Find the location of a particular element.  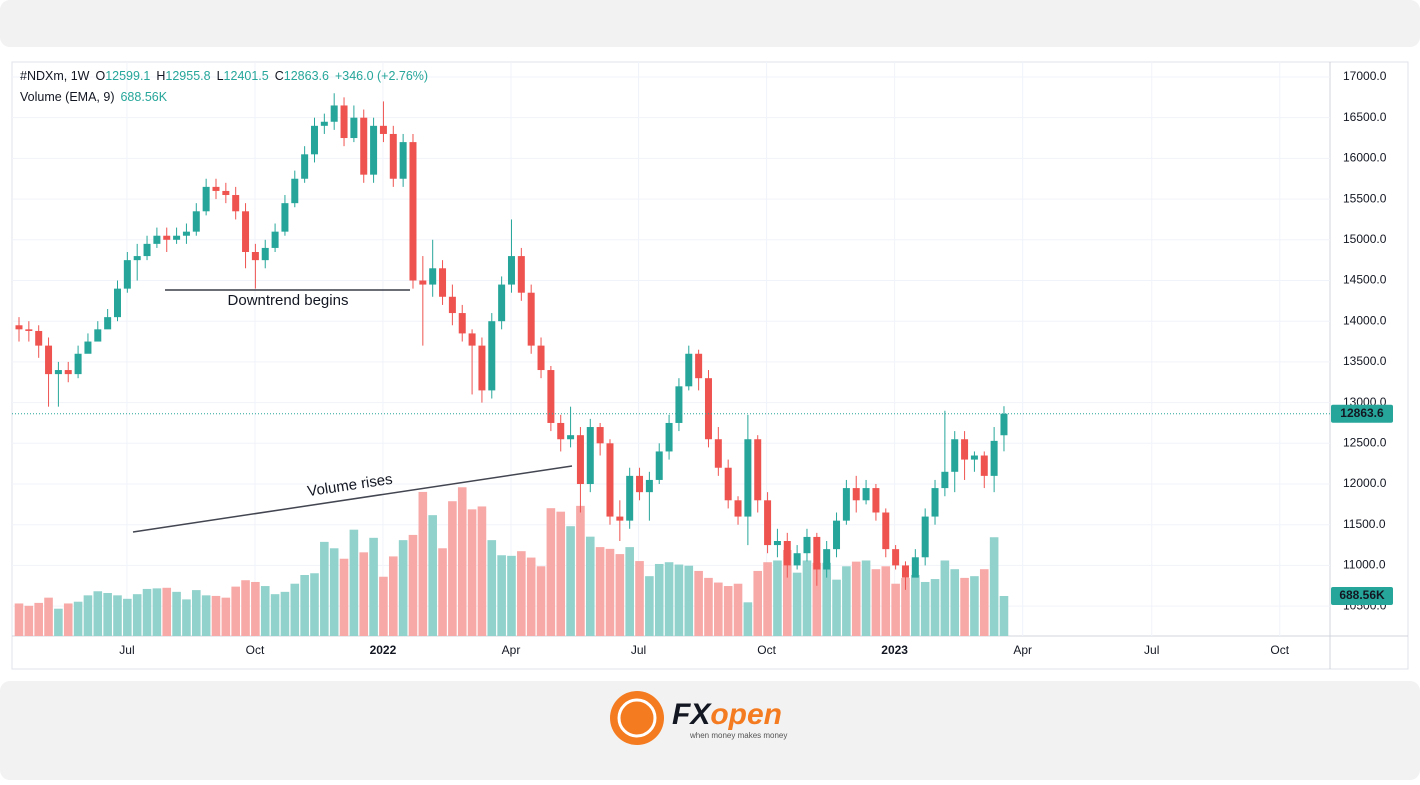

x-tick-label: Jul is located at coordinates (638, 650).